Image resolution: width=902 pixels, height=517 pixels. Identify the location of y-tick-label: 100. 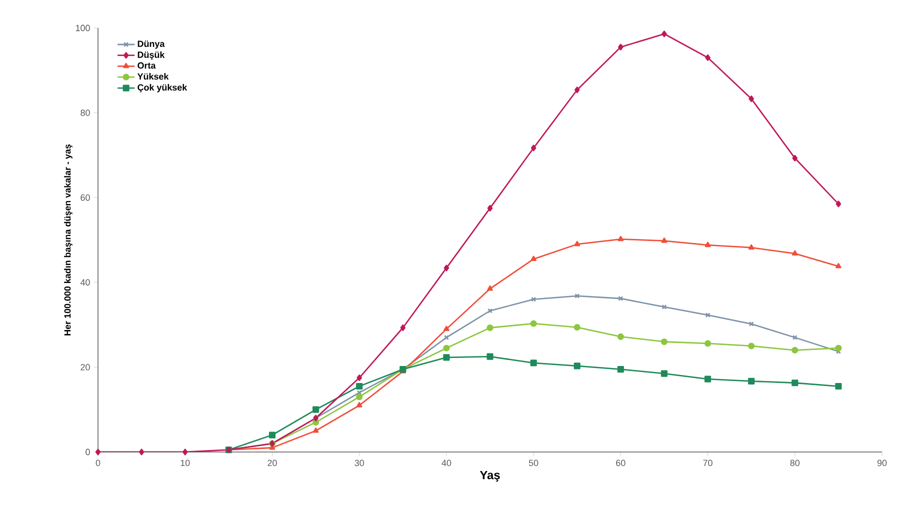
(83, 28).